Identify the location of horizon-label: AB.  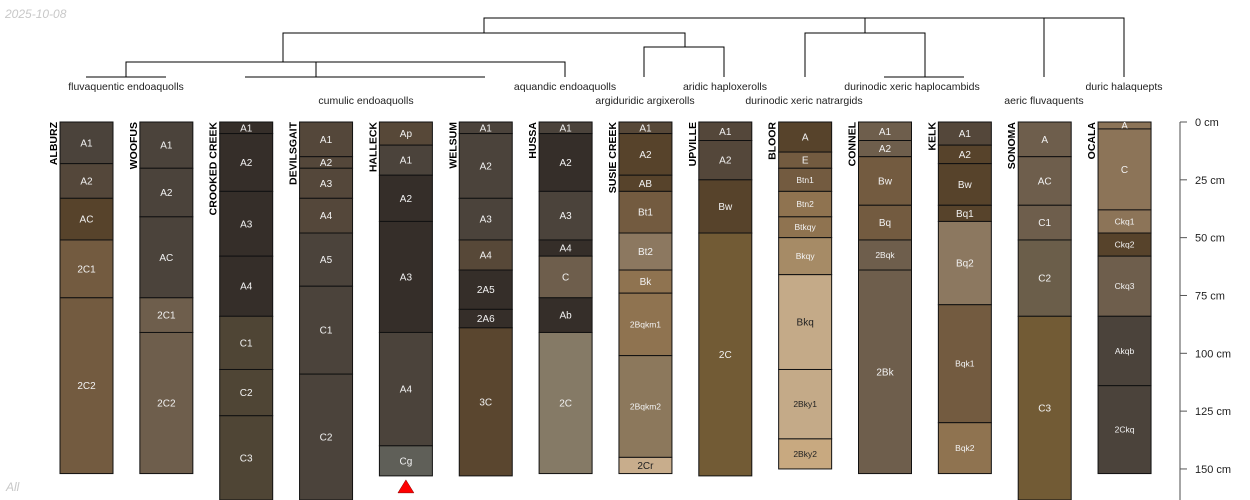
(646, 184).